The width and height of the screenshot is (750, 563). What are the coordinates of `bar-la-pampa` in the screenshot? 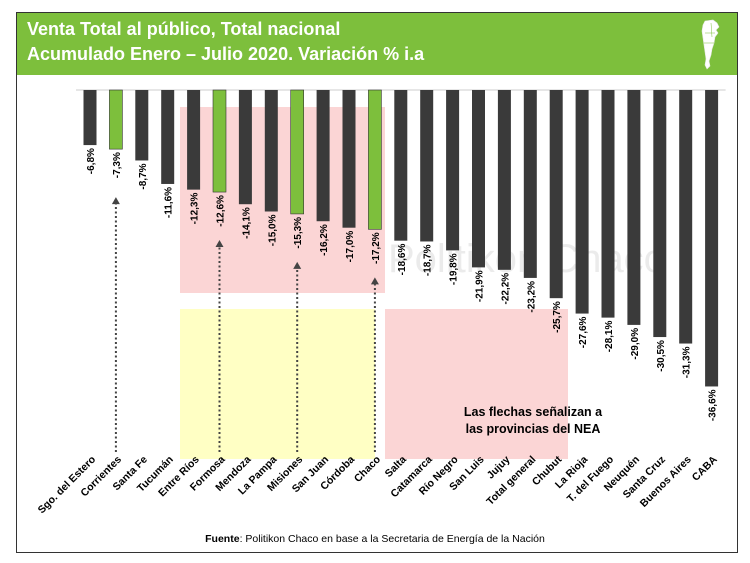 It's located at (271, 151).